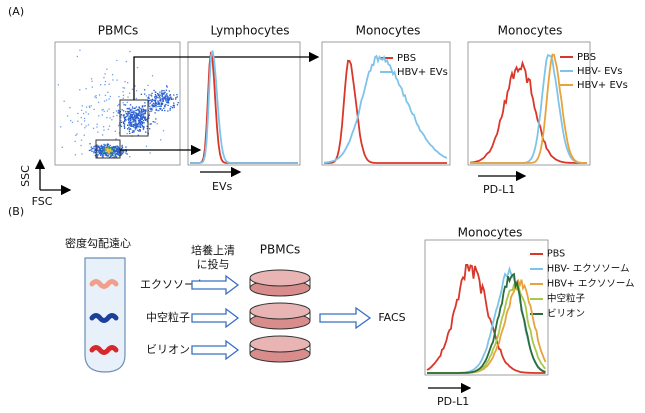 The image size is (645, 413). I want to click on legend-entry: HBV- EVs, so click(599, 71).